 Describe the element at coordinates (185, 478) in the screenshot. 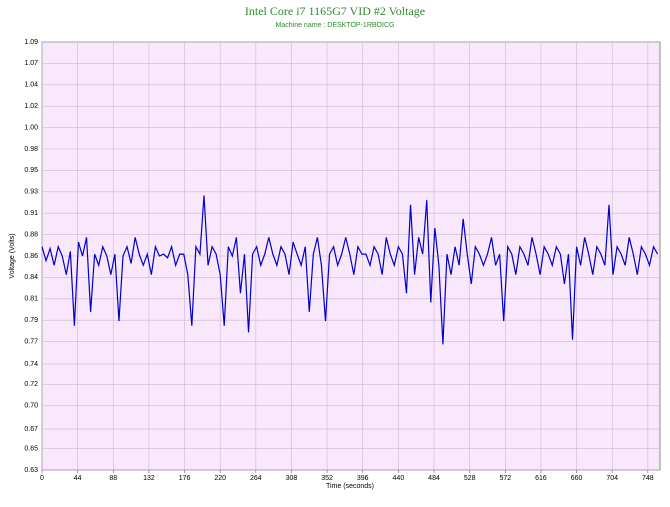

I see `x-tick-label: 176` at that location.